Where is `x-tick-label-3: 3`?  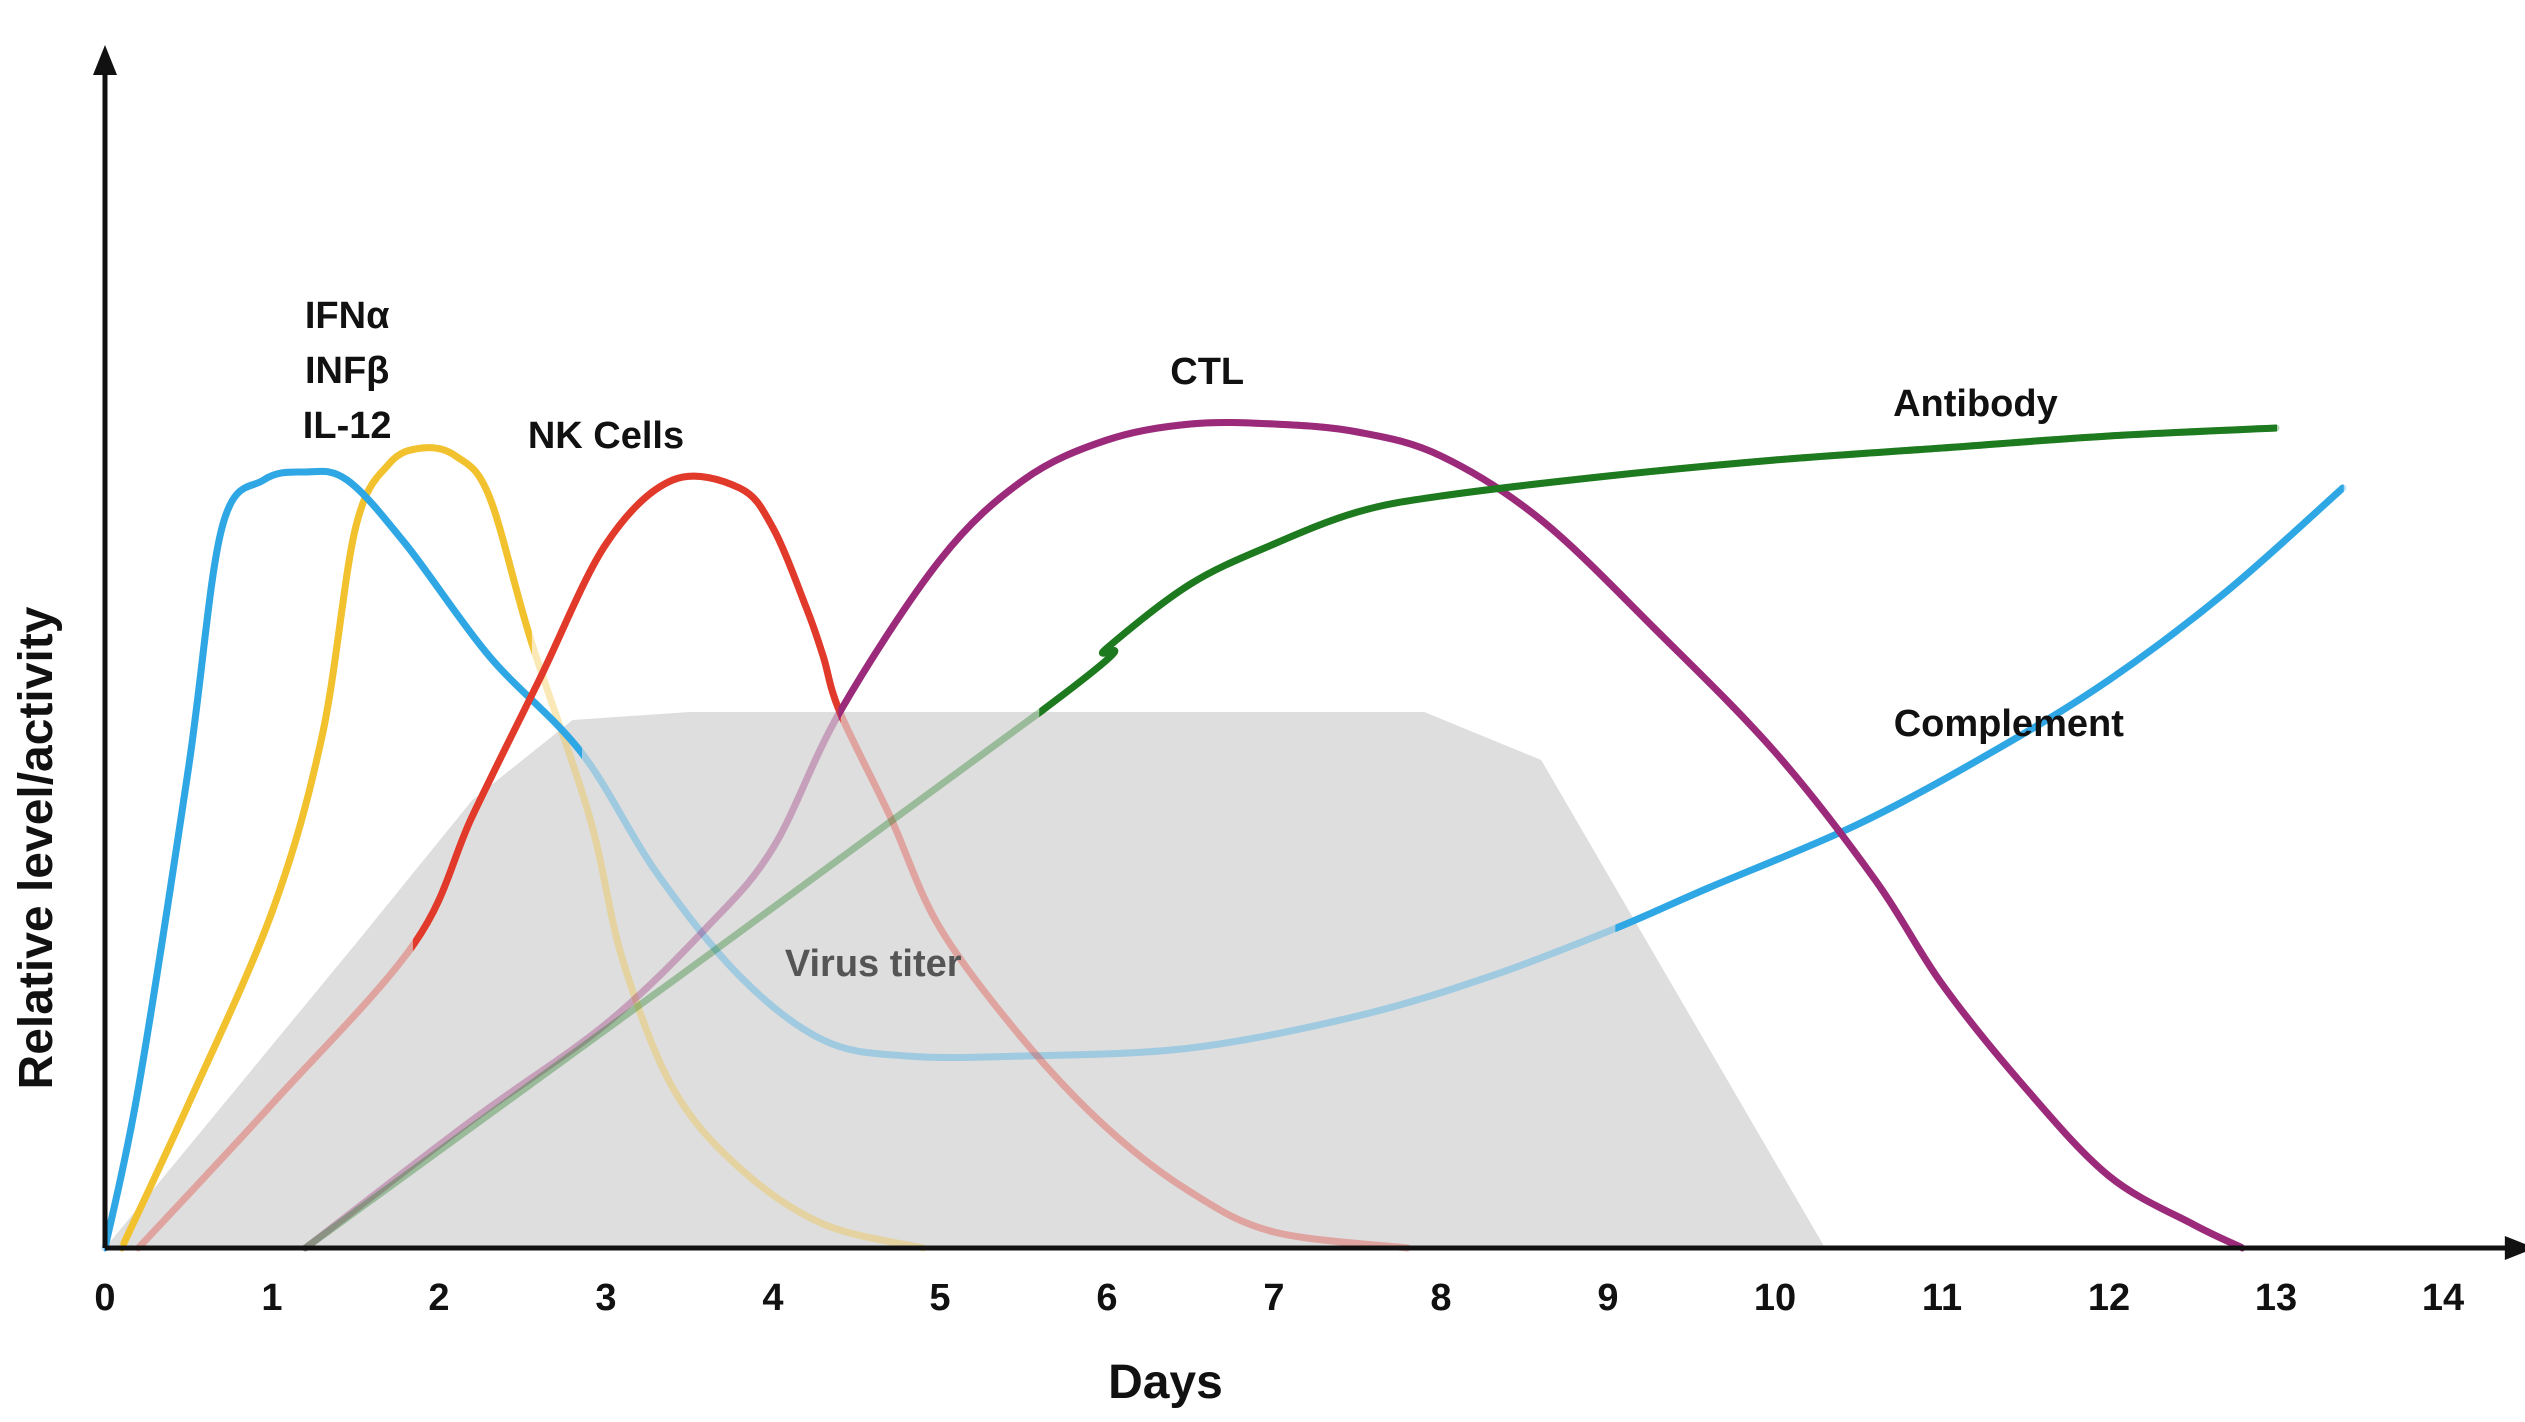 x-tick-label-3: 3 is located at coordinates (605, 1298).